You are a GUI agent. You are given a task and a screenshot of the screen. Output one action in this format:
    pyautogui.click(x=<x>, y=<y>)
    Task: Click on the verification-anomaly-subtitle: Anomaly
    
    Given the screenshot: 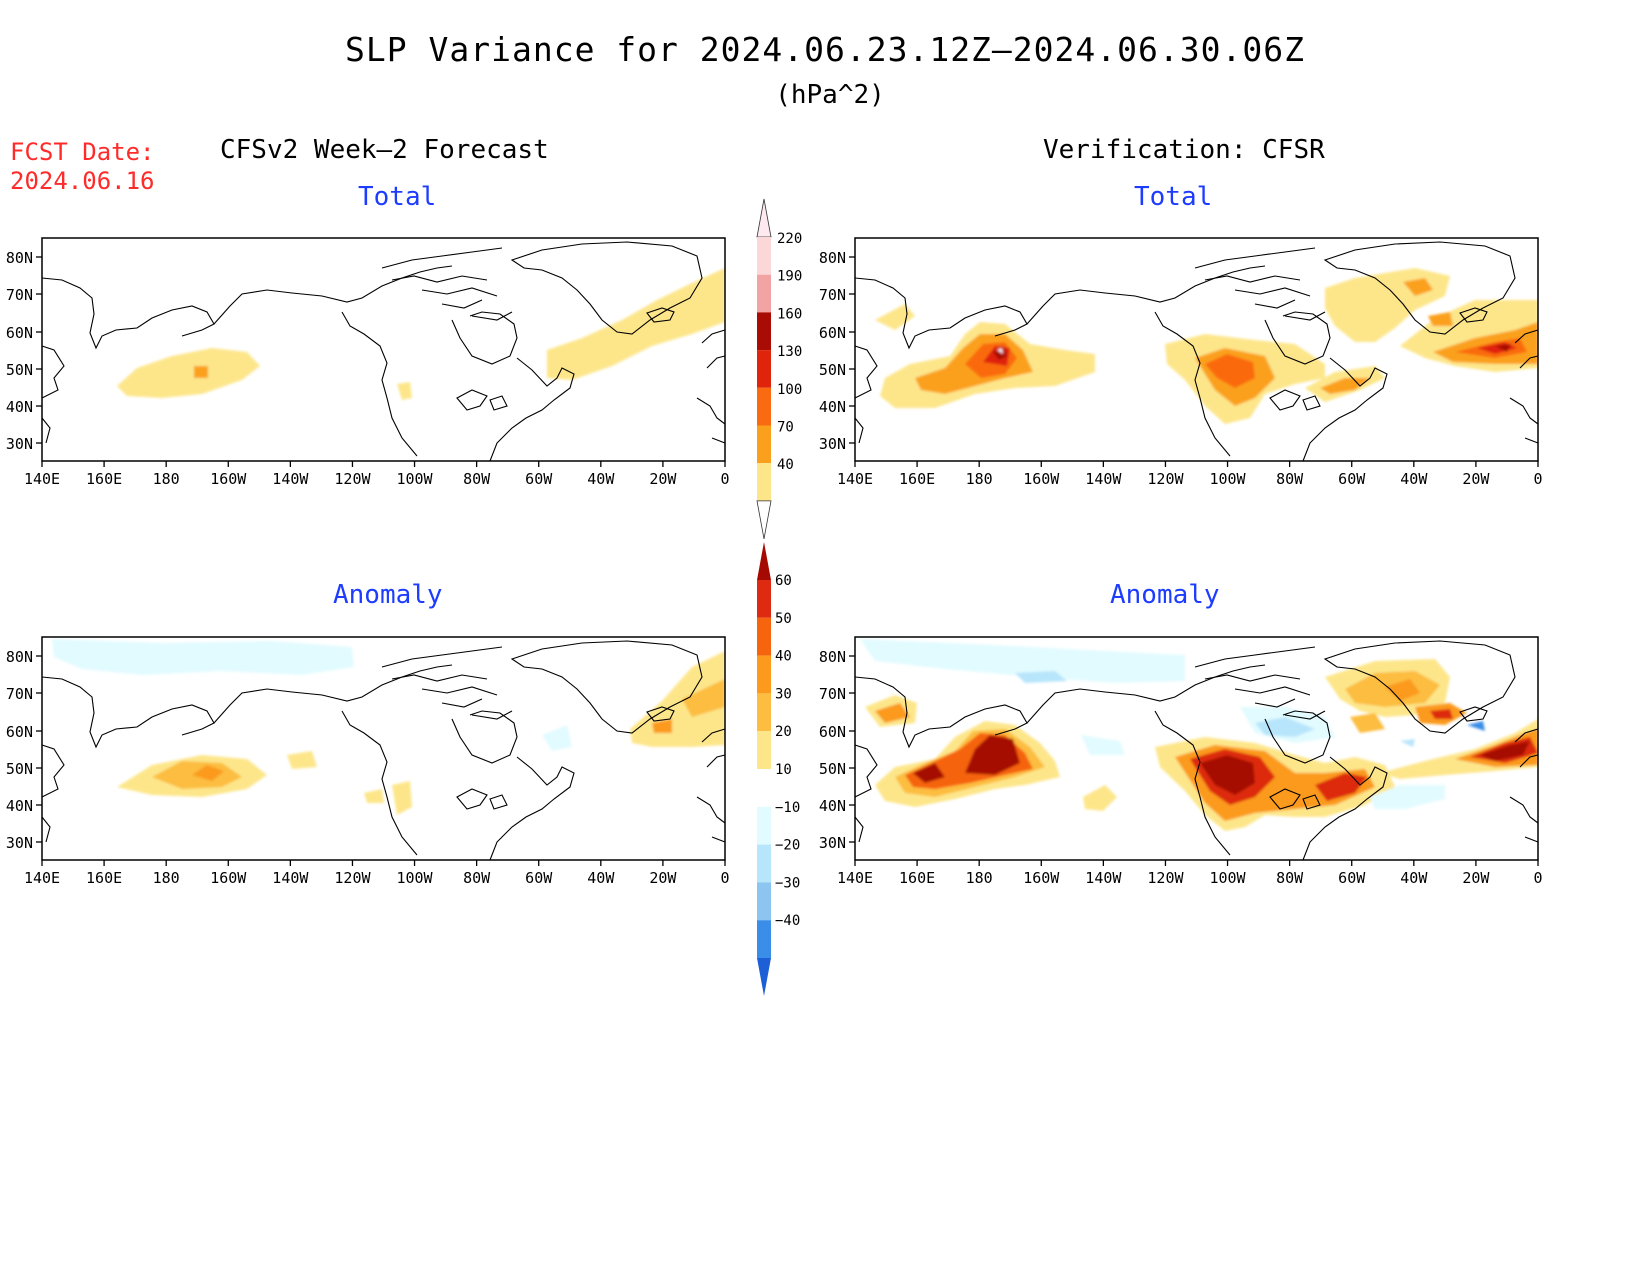 What is the action you would take?
    pyautogui.click(x=1165, y=595)
    